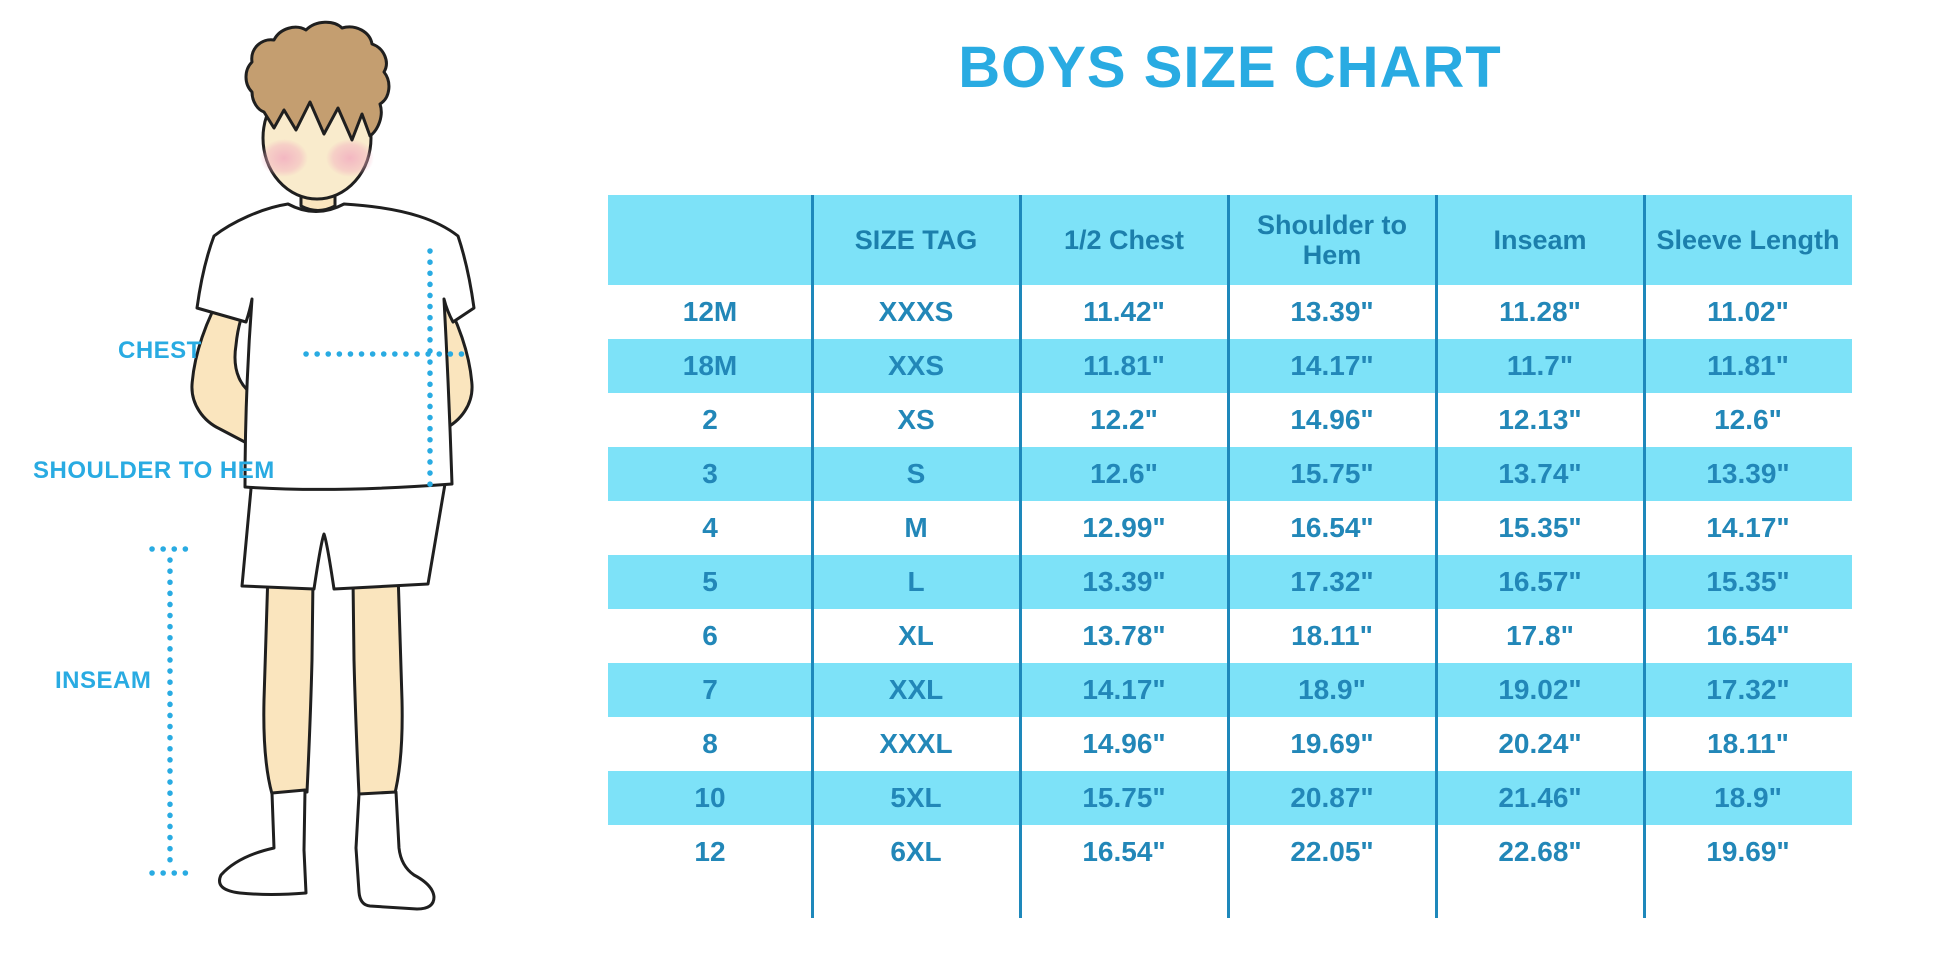 Image resolution: width=1946 pixels, height=978 pixels. I want to click on table-cell: 5XL, so click(916, 797).